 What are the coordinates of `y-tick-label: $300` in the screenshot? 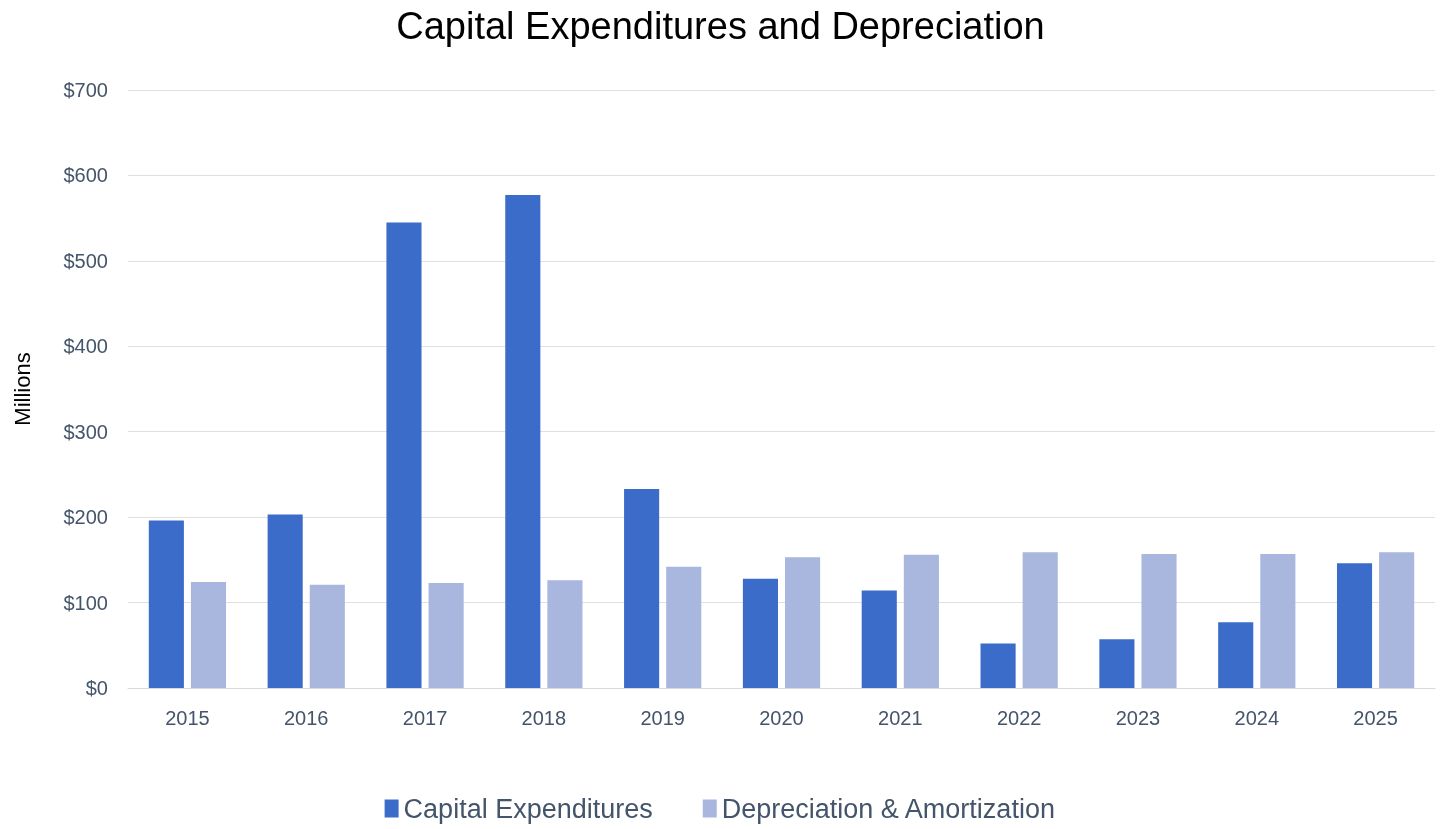 It's located at (85, 431).